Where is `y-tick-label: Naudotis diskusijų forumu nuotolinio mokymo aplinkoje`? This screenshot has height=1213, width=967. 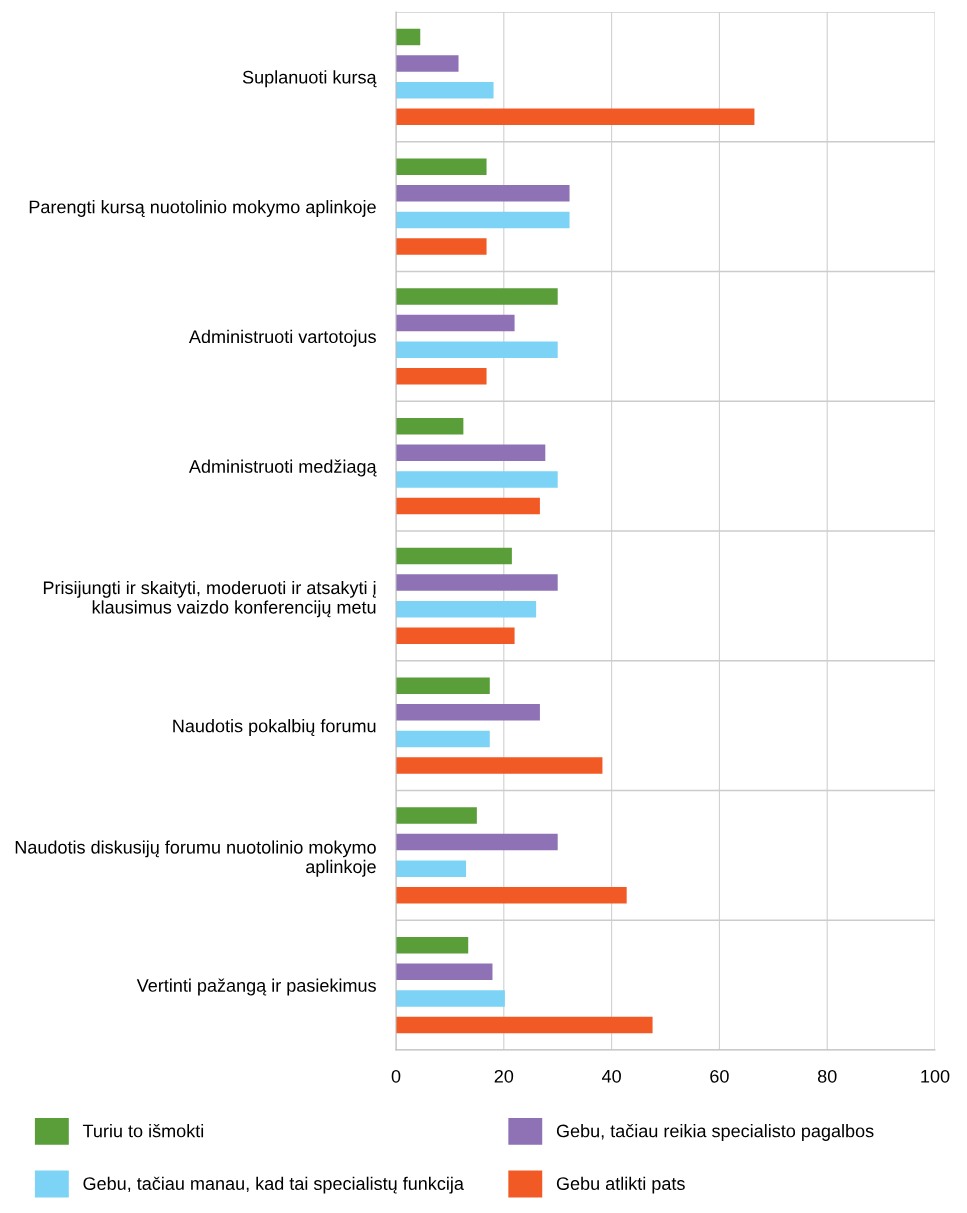 y-tick-label: Naudotis diskusijų forumu nuotolinio mokymo aplinkoje is located at coordinates (195, 858).